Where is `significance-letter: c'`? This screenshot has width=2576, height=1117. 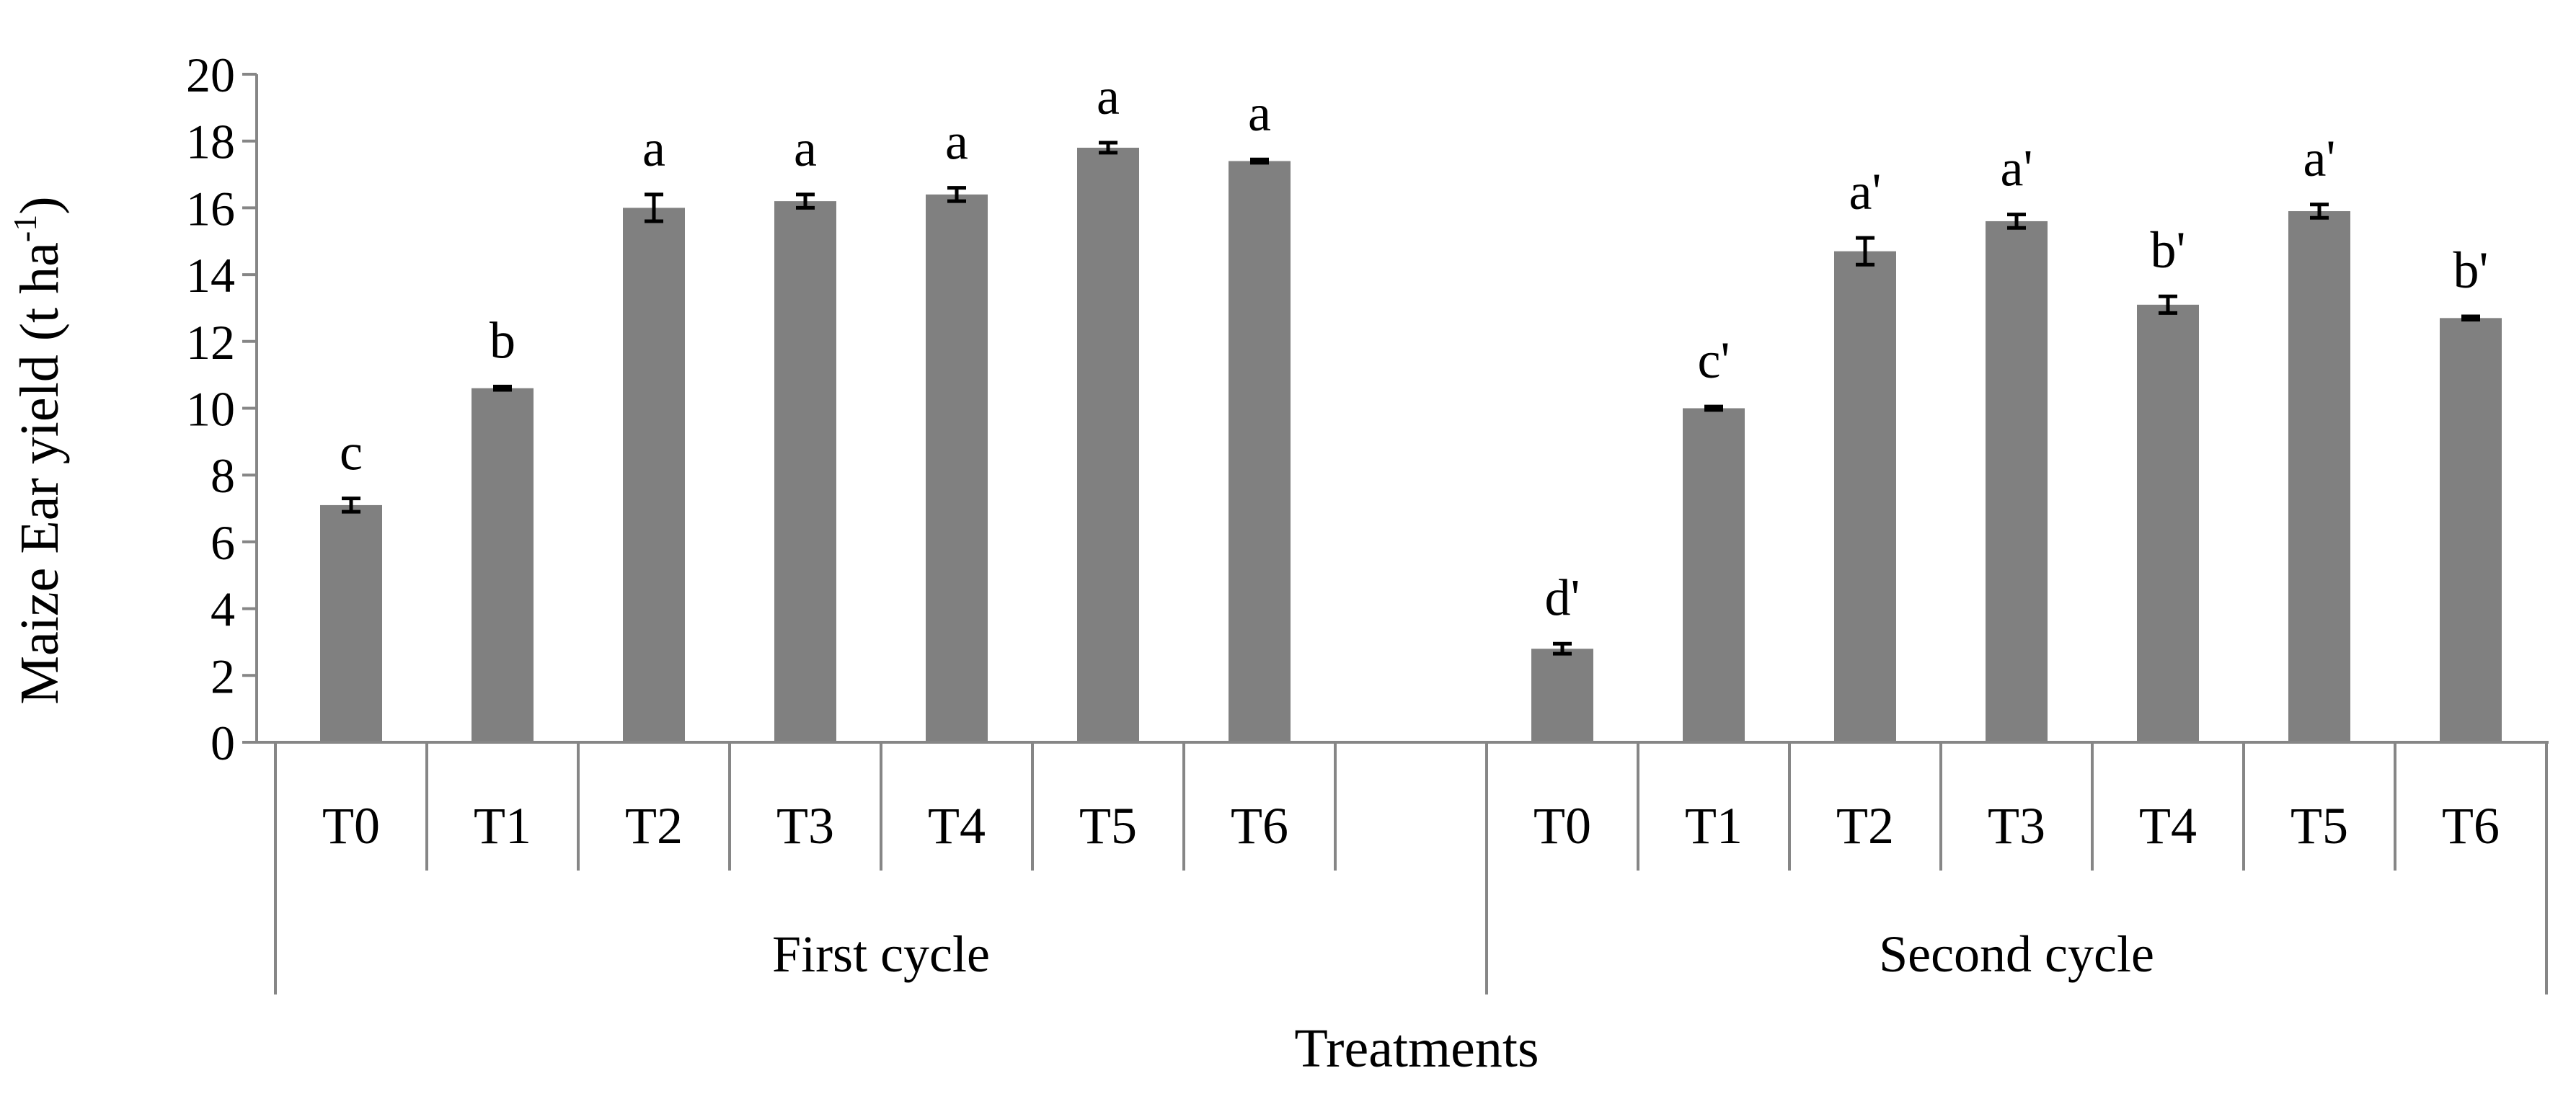
significance-letter: c' is located at coordinates (1714, 360).